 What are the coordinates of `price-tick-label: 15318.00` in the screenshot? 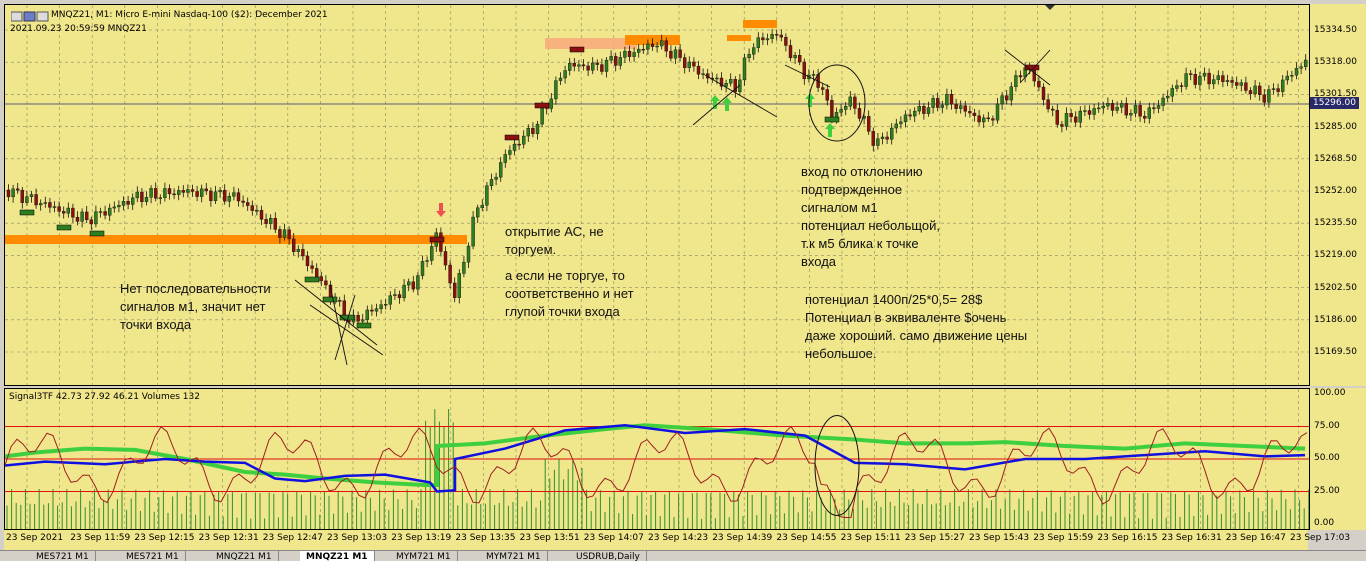 It's located at (1335, 62).